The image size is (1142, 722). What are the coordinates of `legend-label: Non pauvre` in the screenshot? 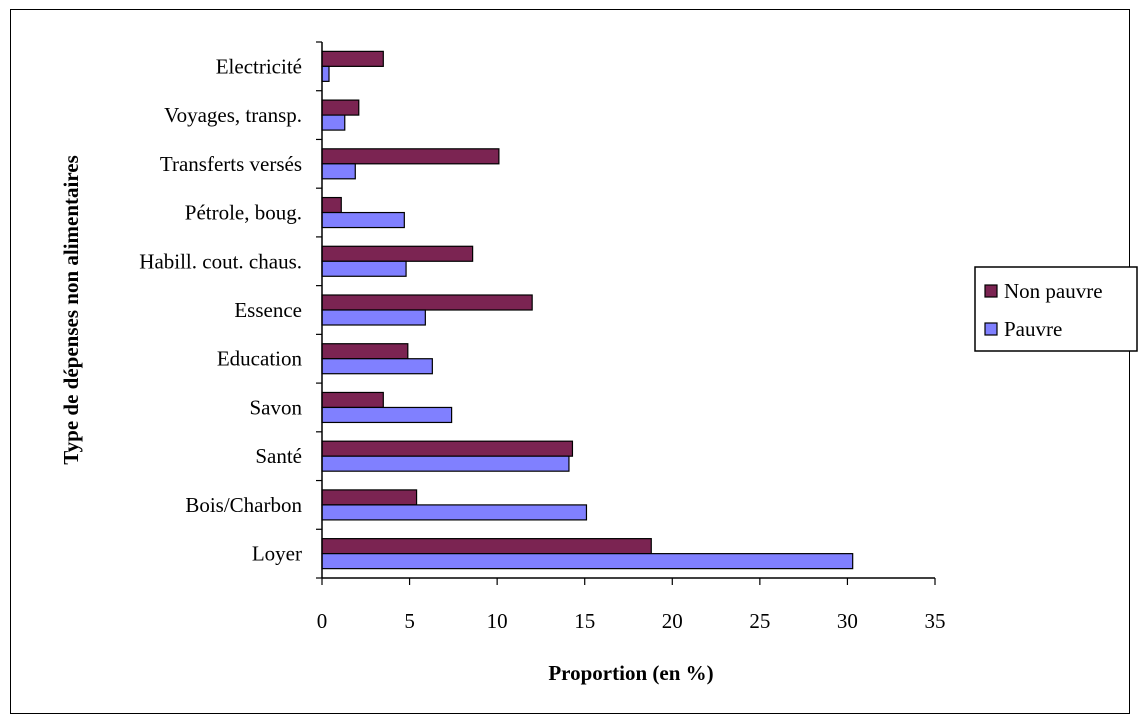 It's located at (1053, 291).